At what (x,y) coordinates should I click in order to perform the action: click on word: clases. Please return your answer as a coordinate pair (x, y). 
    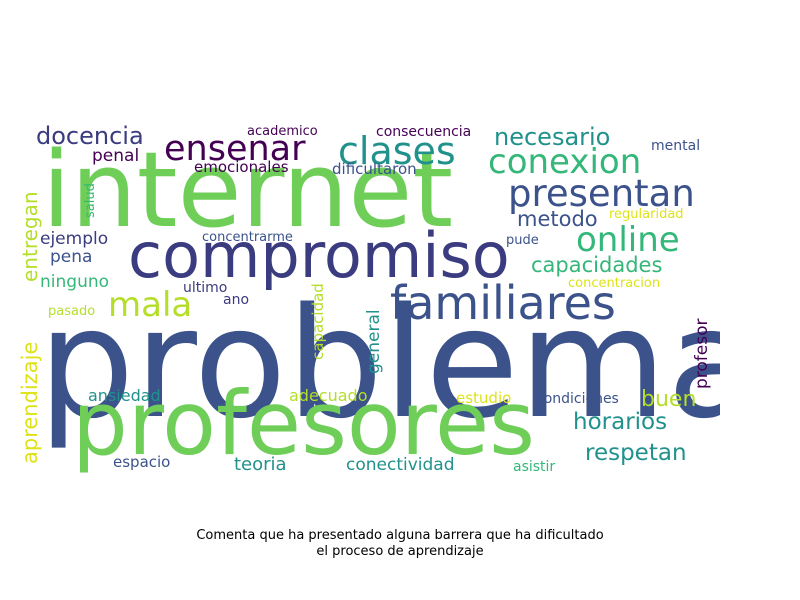
    Looking at the image, I should click on (397, 151).